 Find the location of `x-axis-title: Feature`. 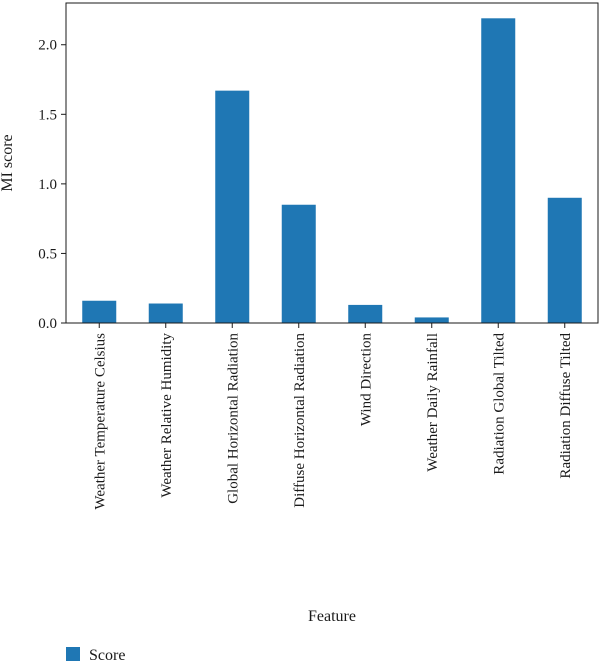

x-axis-title: Feature is located at coordinates (332, 616).